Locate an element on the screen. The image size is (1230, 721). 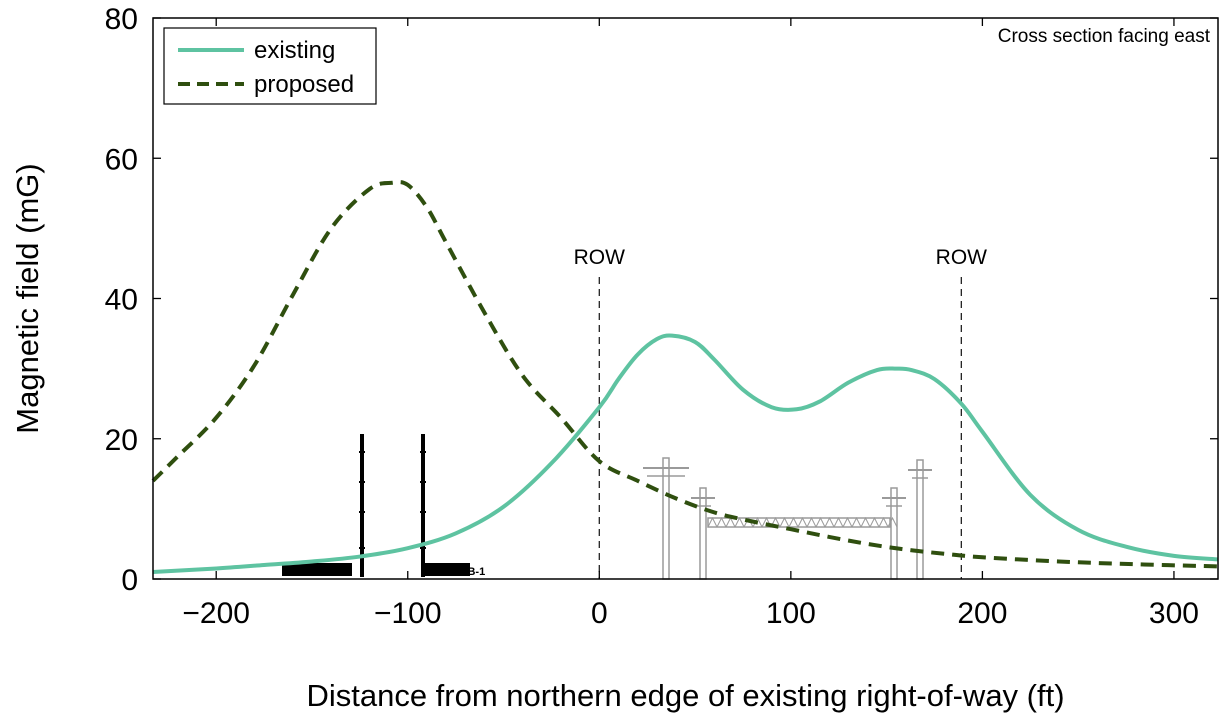
legend-box is located at coordinates (270, 66).